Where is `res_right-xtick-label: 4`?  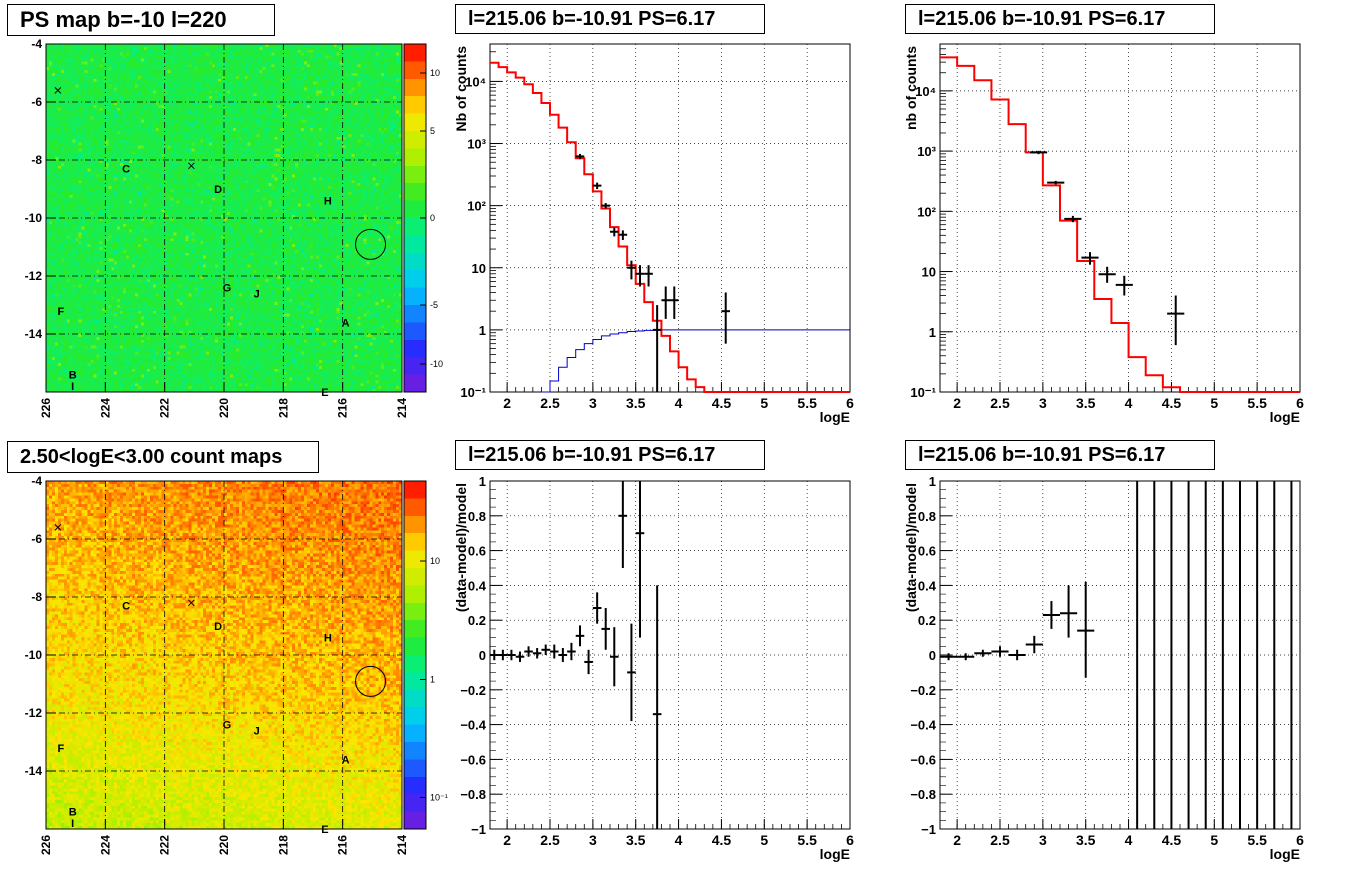
res_right-xtick-label: 4 is located at coordinates (1129, 840).